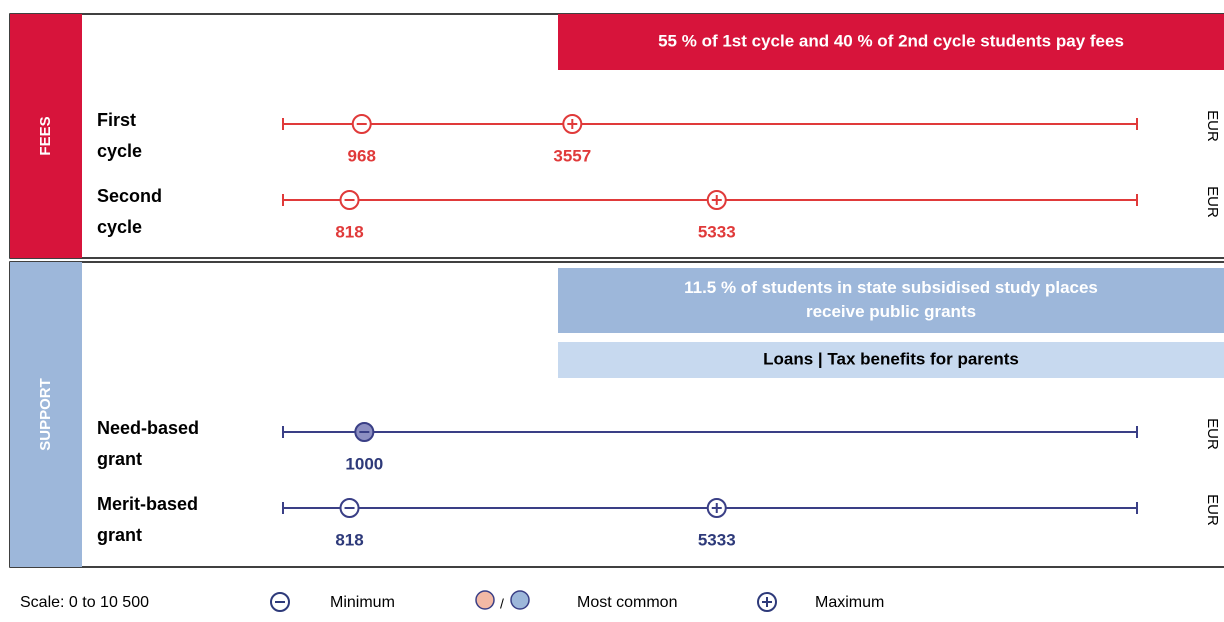  I want to click on legend-common-support, so click(520, 600).